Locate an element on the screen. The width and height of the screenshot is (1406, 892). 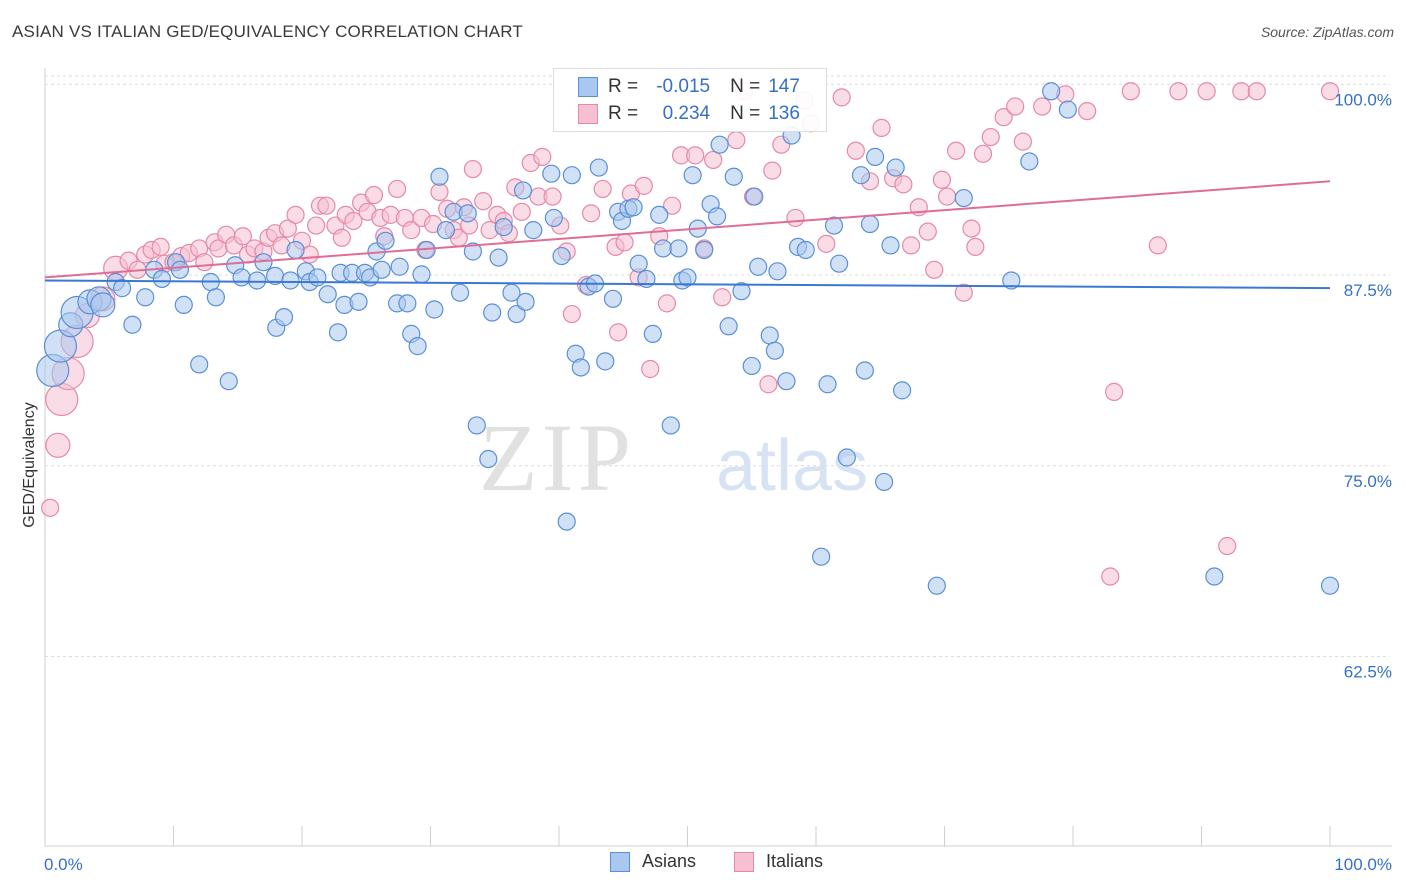
legend-asians: Asians is located at coordinates (653, 861).